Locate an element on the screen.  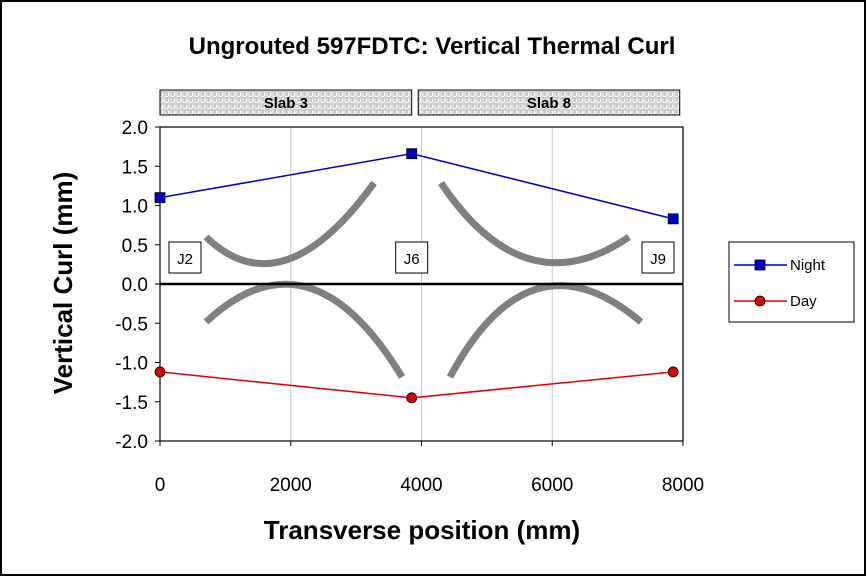
joint-box-j9 is located at coordinates (658, 257).